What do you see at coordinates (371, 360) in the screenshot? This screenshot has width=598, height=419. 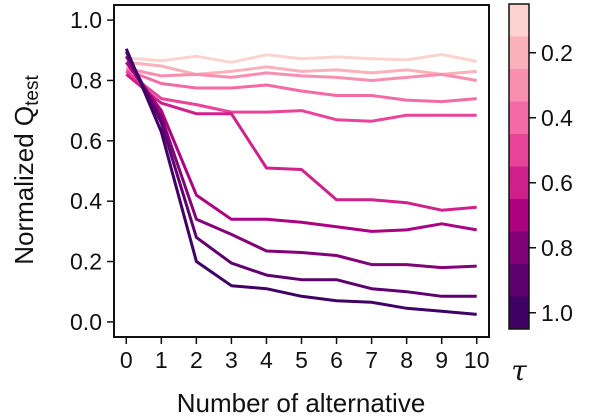 I see `x-tick-label: 7` at bounding box center [371, 360].